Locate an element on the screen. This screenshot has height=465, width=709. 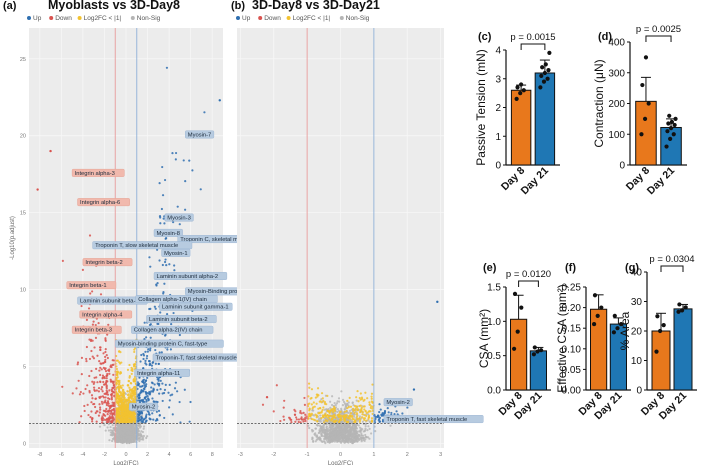
y-tick-label: 400 is located at coordinates (616, 43).